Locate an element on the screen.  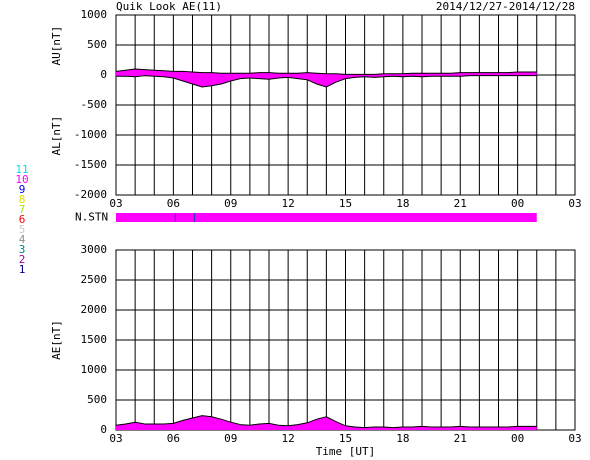
y-axis-label: AU[nT] is located at coordinates (56, 46).